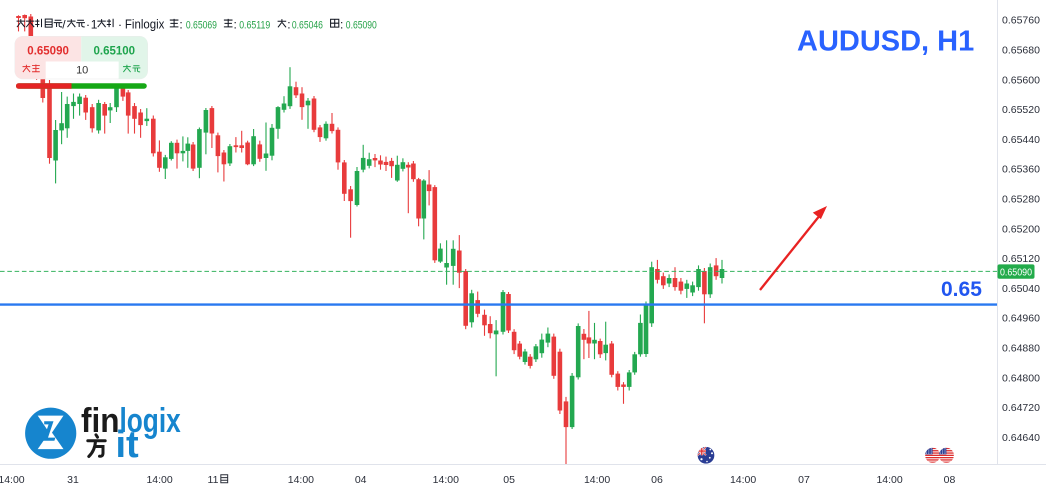 This screenshot has height=497, width=1046. What do you see at coordinates (1021, 170) in the screenshot?
I see `svg-text: 0.65360` at bounding box center [1021, 170].